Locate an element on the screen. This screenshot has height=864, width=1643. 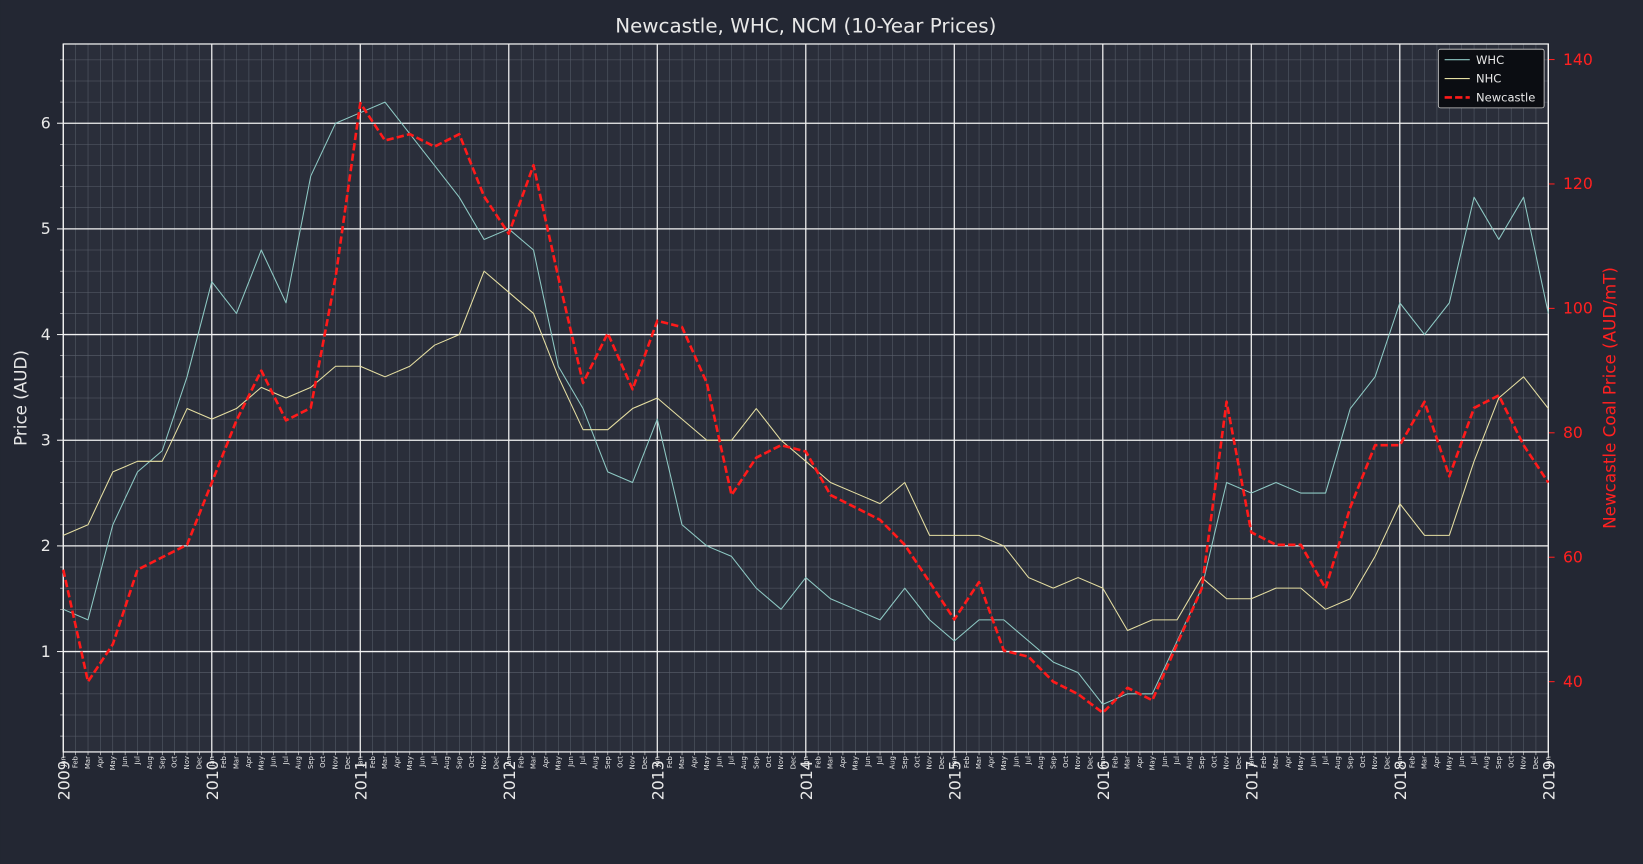
x-tick-label: 2013 is located at coordinates (658, 780).